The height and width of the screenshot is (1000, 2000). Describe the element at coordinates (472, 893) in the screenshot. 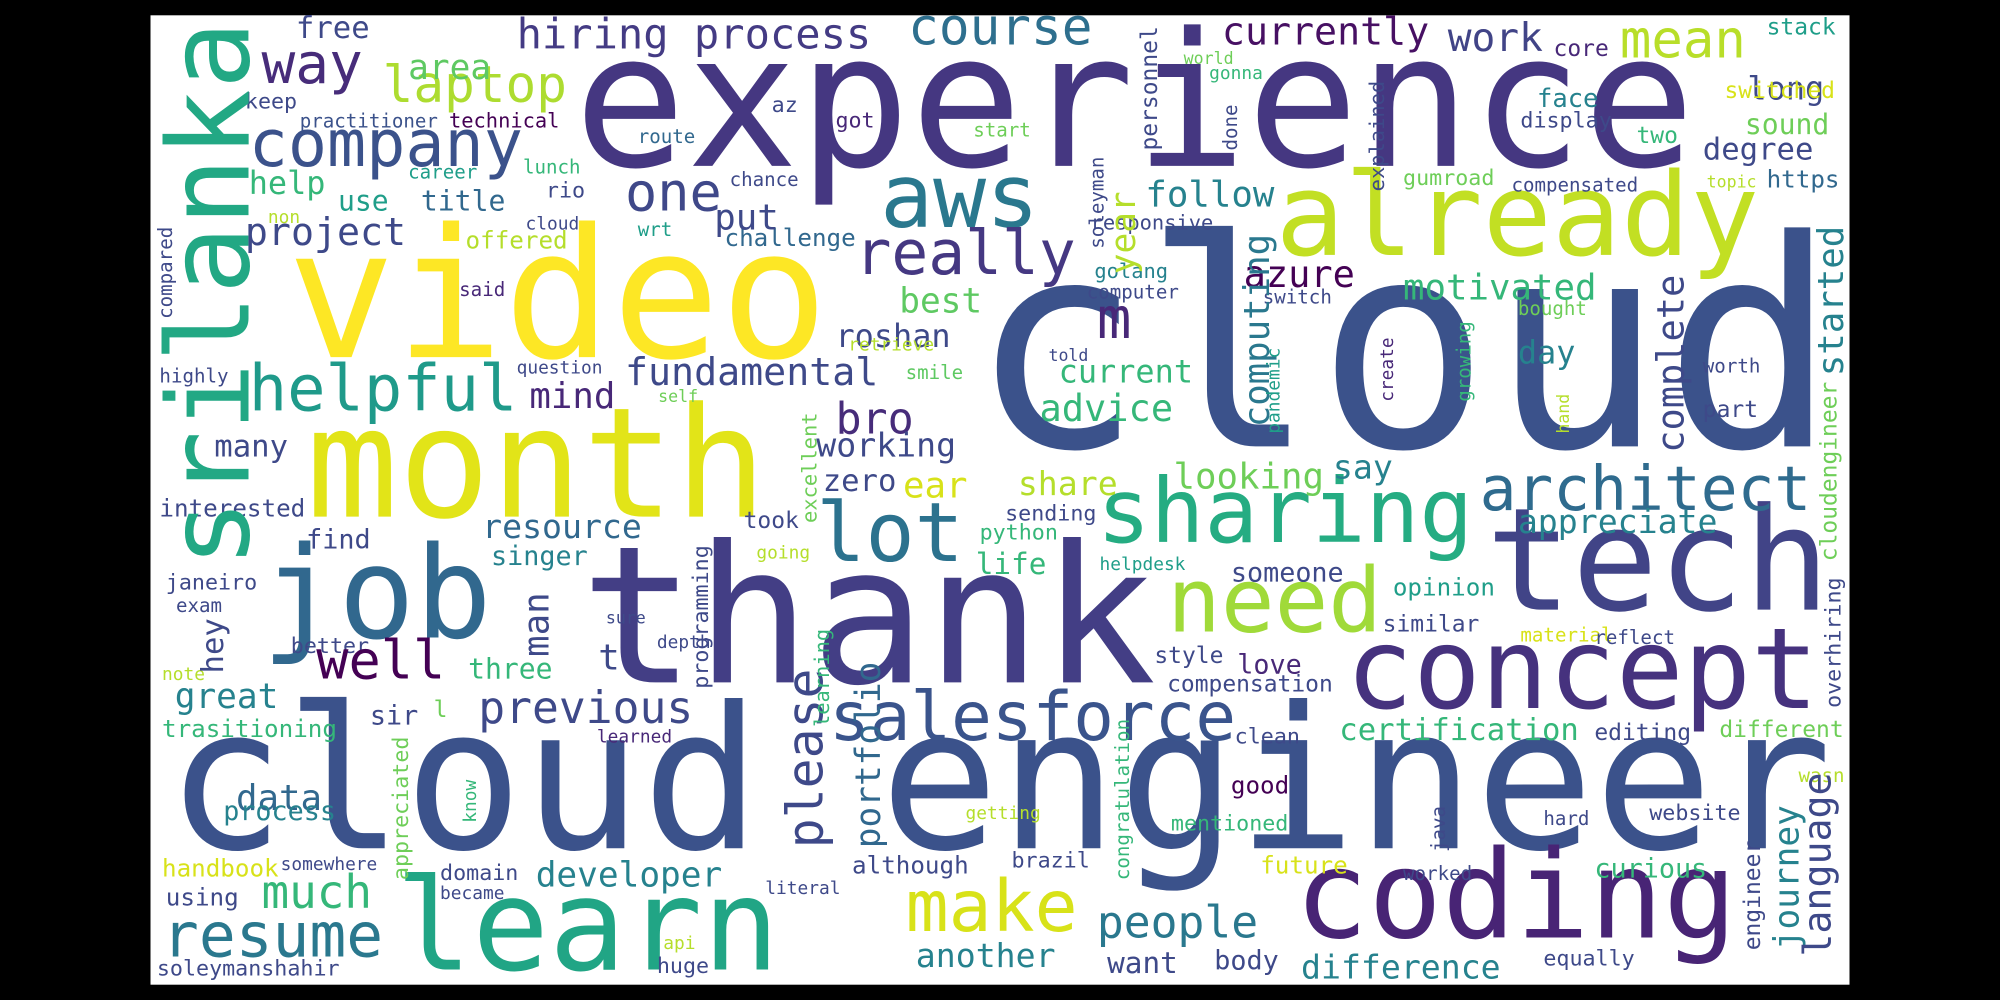

I see `word: became` at that location.